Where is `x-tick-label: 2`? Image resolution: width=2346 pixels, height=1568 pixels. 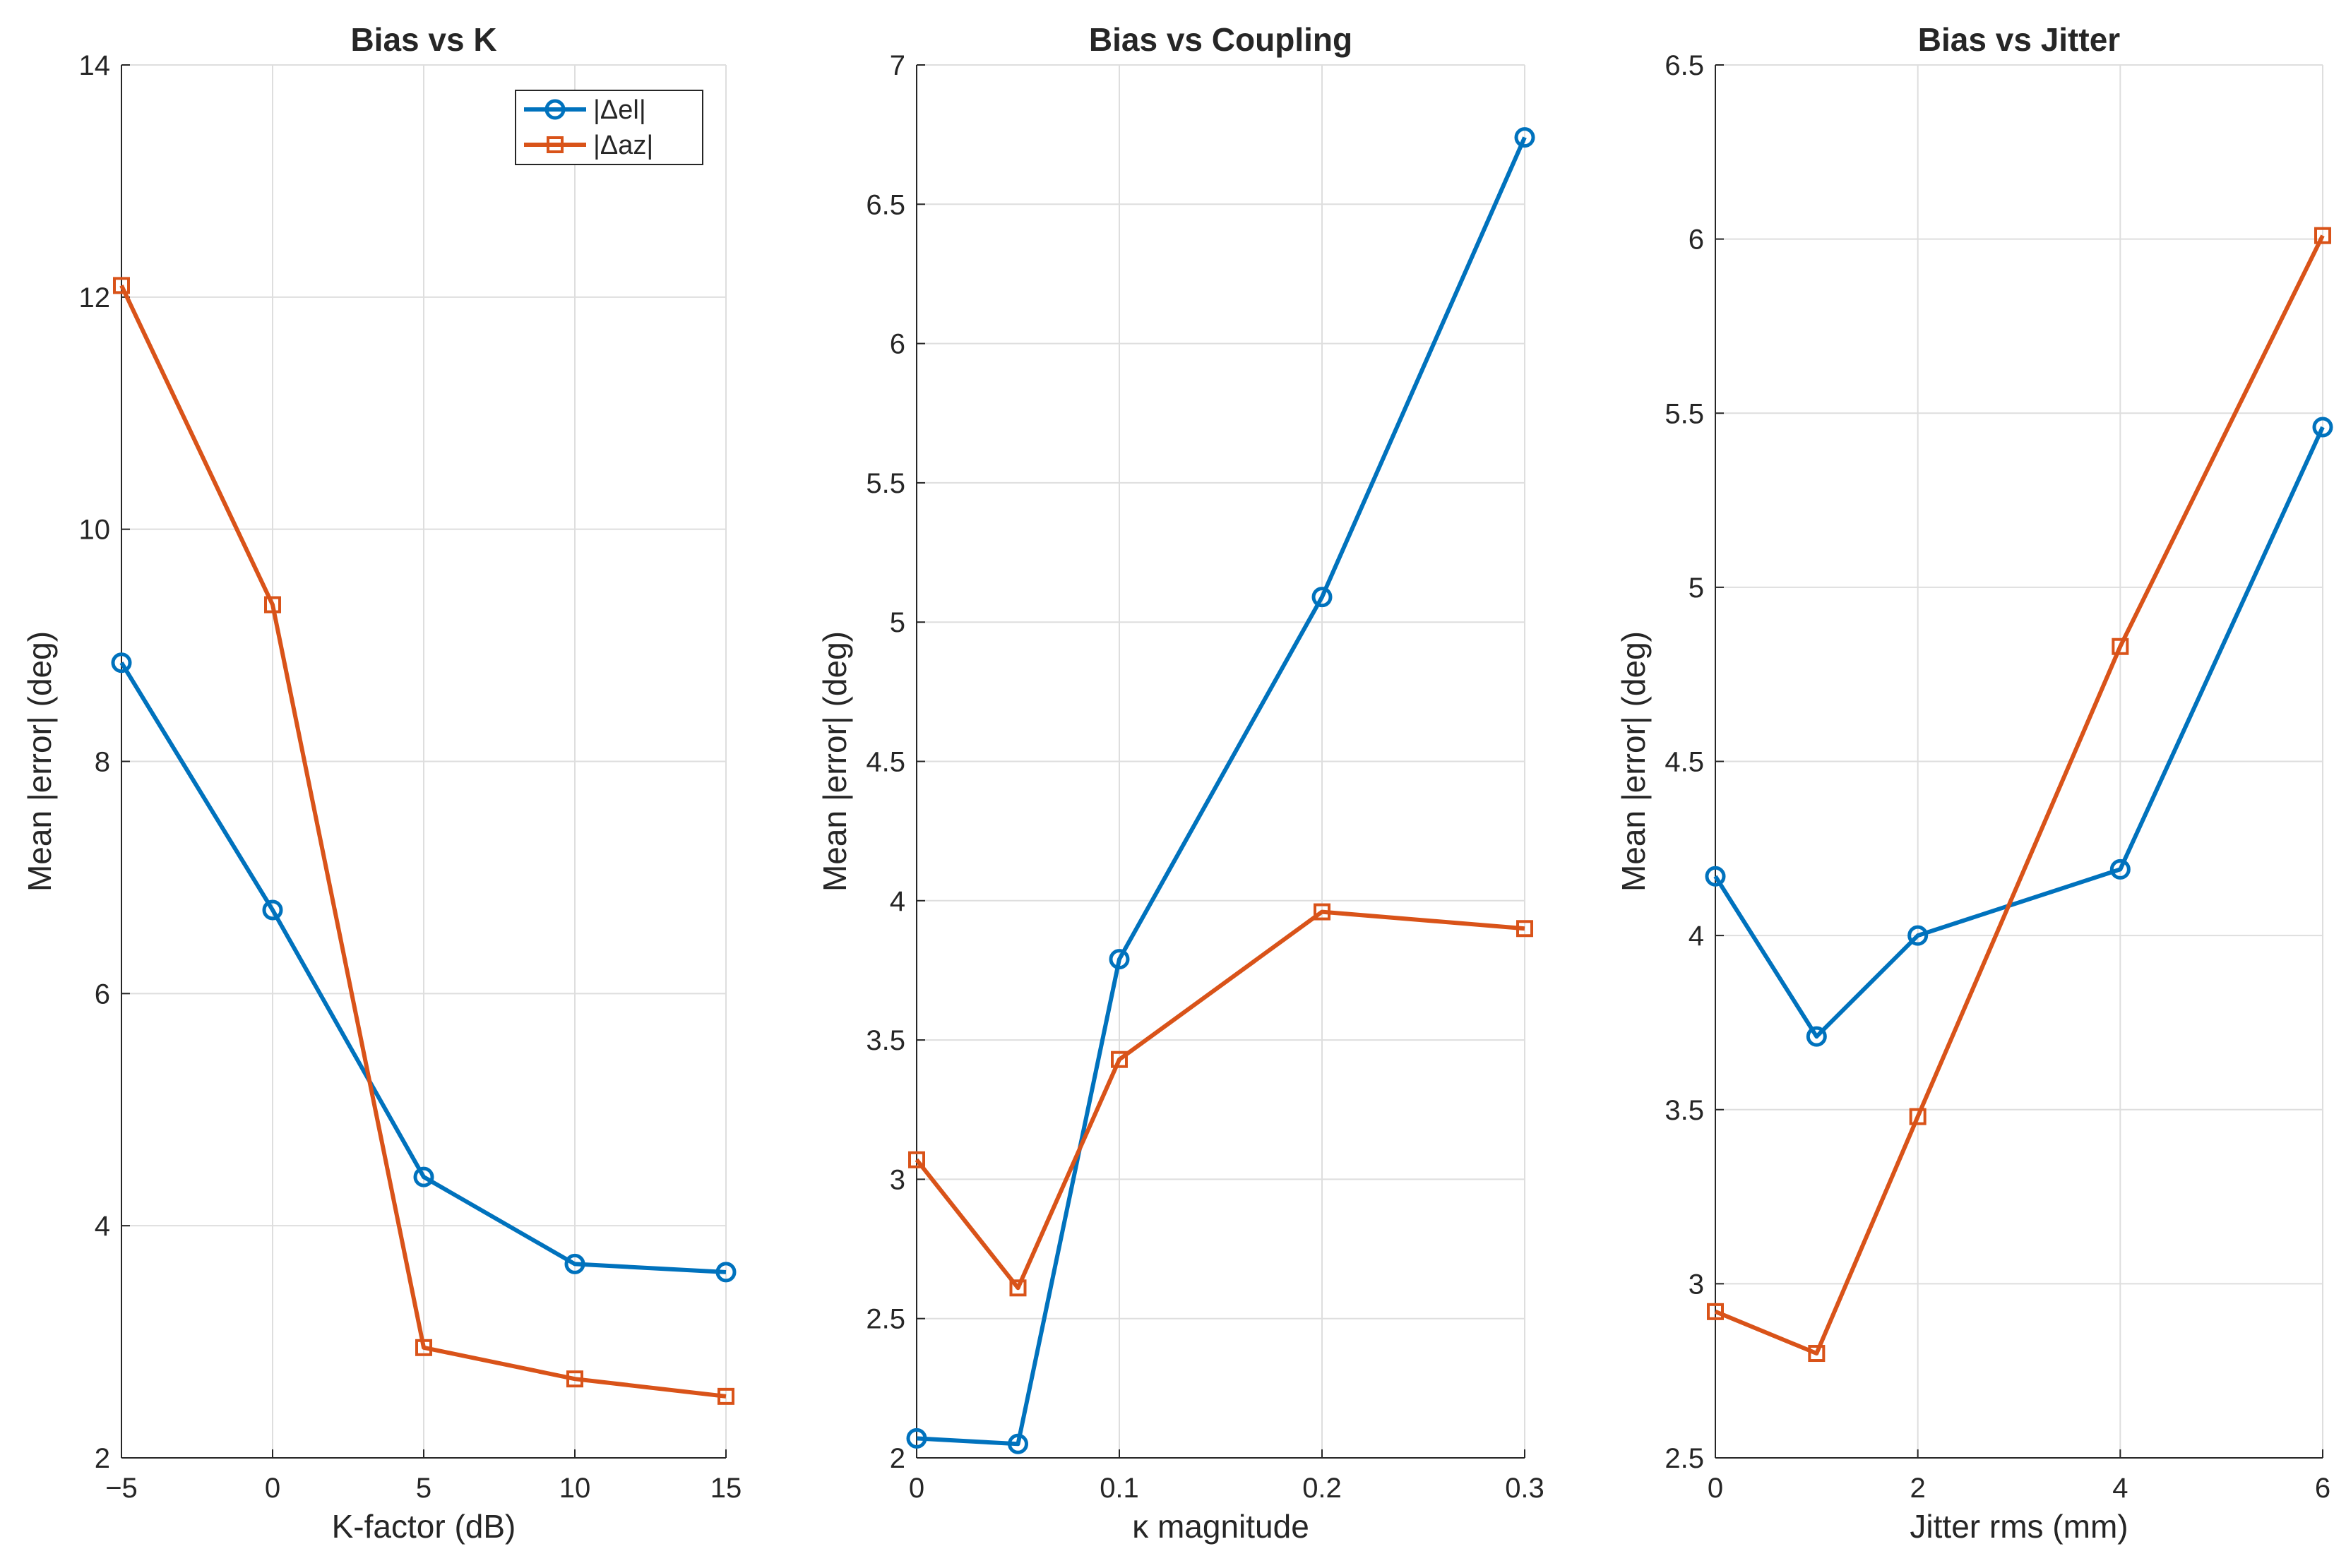
x-tick-label: 2 is located at coordinates (1918, 1488).